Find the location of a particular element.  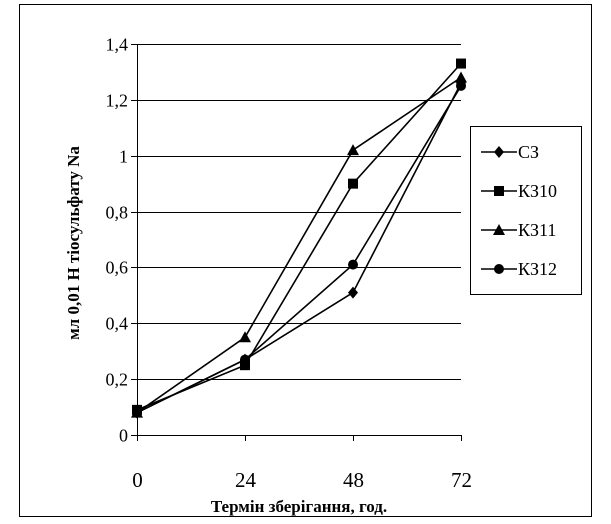

legend: СЗ КЗ10 КЗ11 КЗ12 is located at coordinates (526, 210).